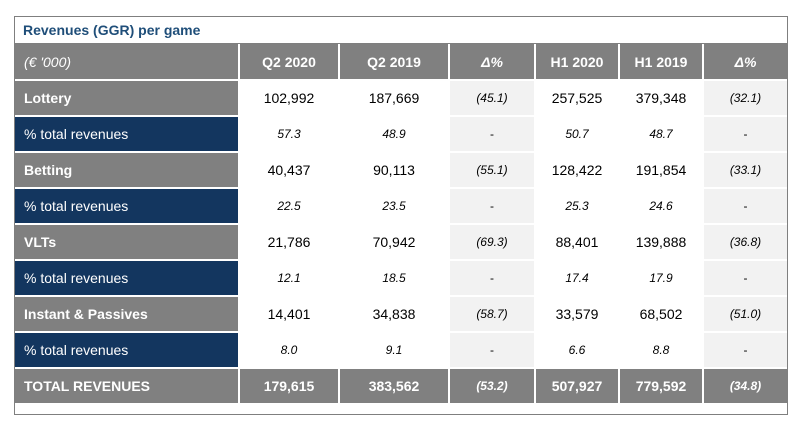 This screenshot has height=433, width=800. What do you see at coordinates (577, 206) in the screenshot?
I see `table-cell: 25.3` at bounding box center [577, 206].